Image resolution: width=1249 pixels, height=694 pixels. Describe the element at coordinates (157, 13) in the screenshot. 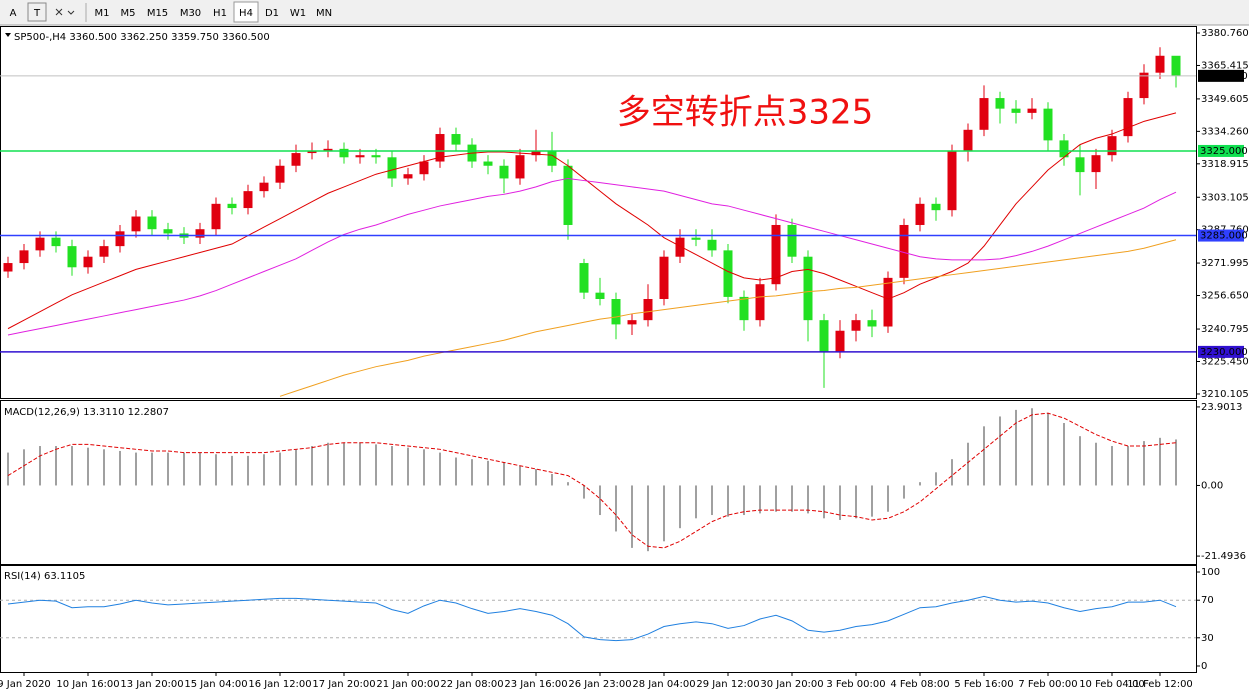

I see `timeframe-button: M15` at that location.